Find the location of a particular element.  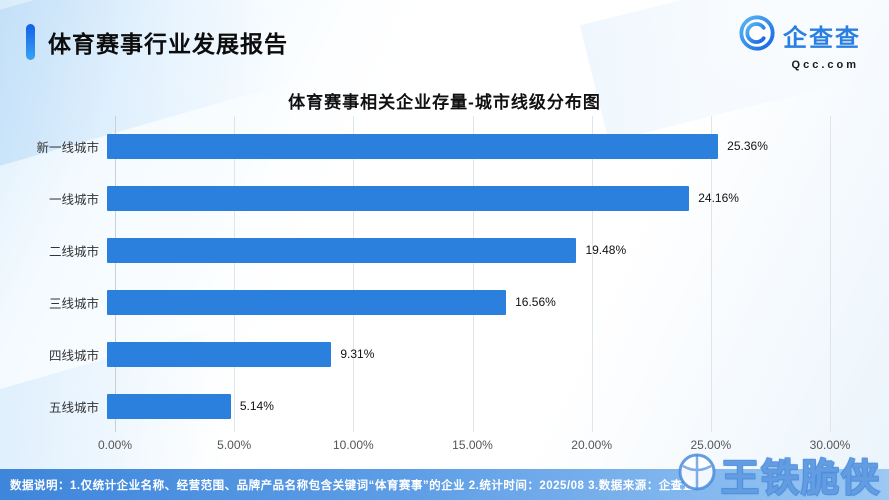

category-label: 一线城市 is located at coordinates (73, 199).